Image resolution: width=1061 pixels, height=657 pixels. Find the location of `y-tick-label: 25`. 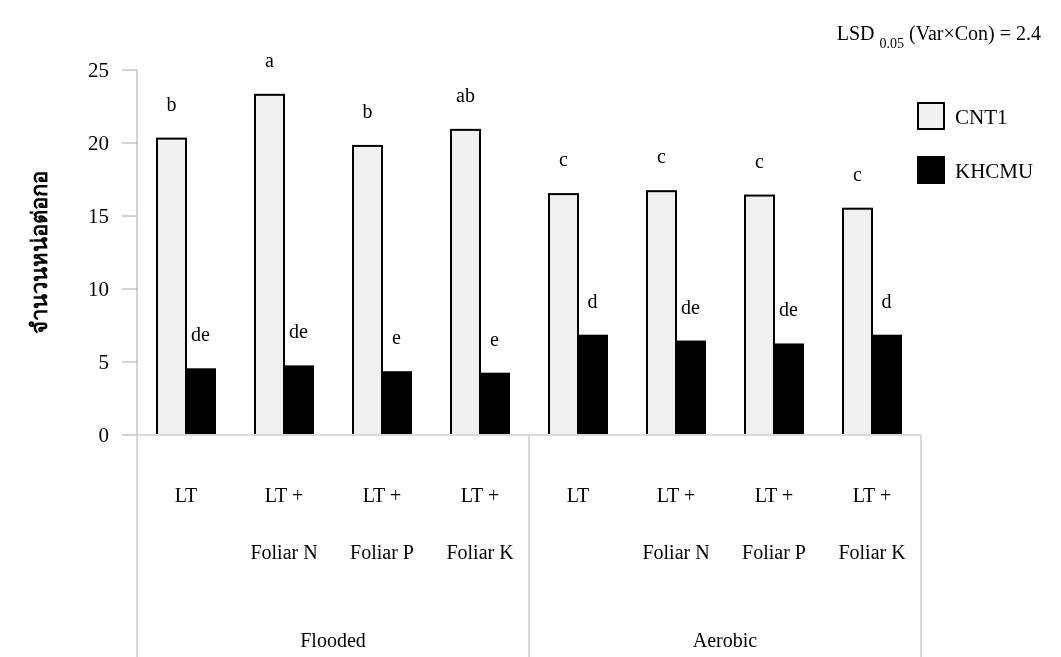

y-tick-label: 25 is located at coordinates (98, 70).